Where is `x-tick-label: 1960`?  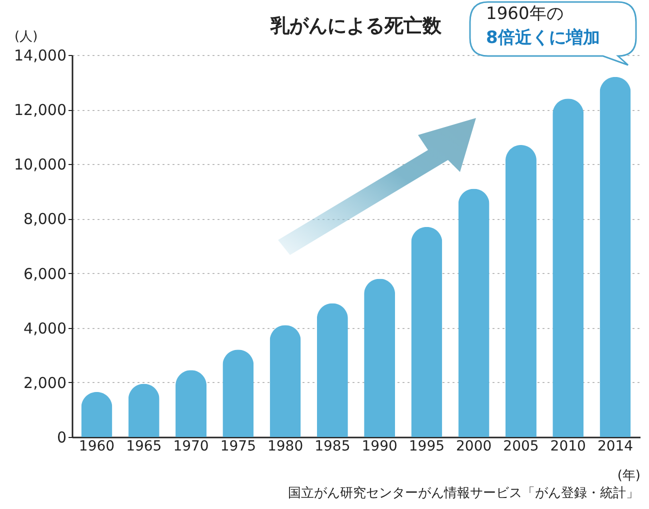
x-tick-label: 1960 is located at coordinates (96, 446).